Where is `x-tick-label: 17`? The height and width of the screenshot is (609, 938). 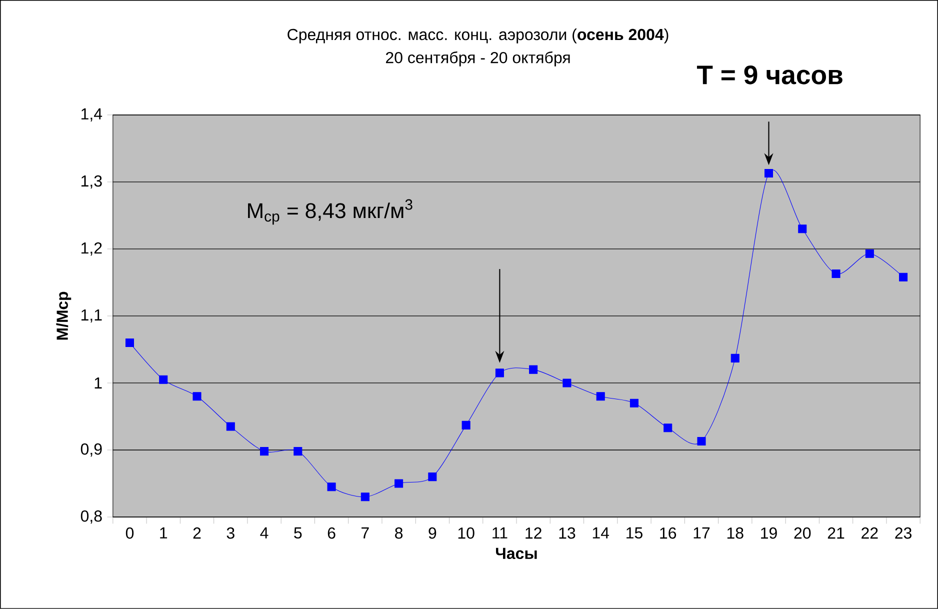
x-tick-label: 17 is located at coordinates (702, 532).